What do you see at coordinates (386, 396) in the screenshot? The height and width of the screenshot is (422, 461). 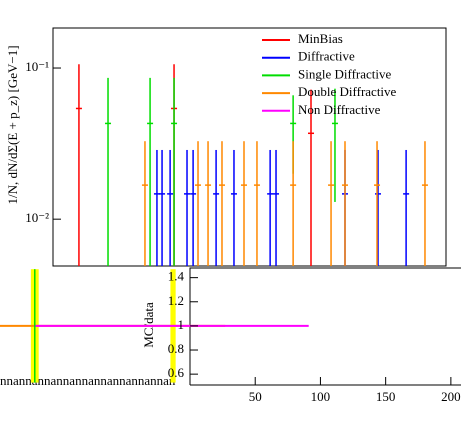 I see `x-tick-label: 150` at bounding box center [386, 396].